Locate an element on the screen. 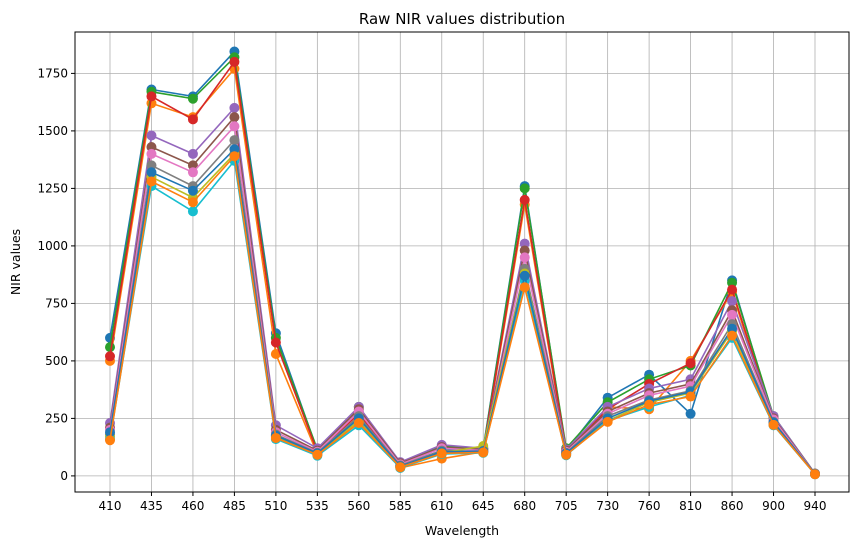 The width and height of the screenshot is (859, 547). y-tick-label: 1000 is located at coordinates (52, 246).